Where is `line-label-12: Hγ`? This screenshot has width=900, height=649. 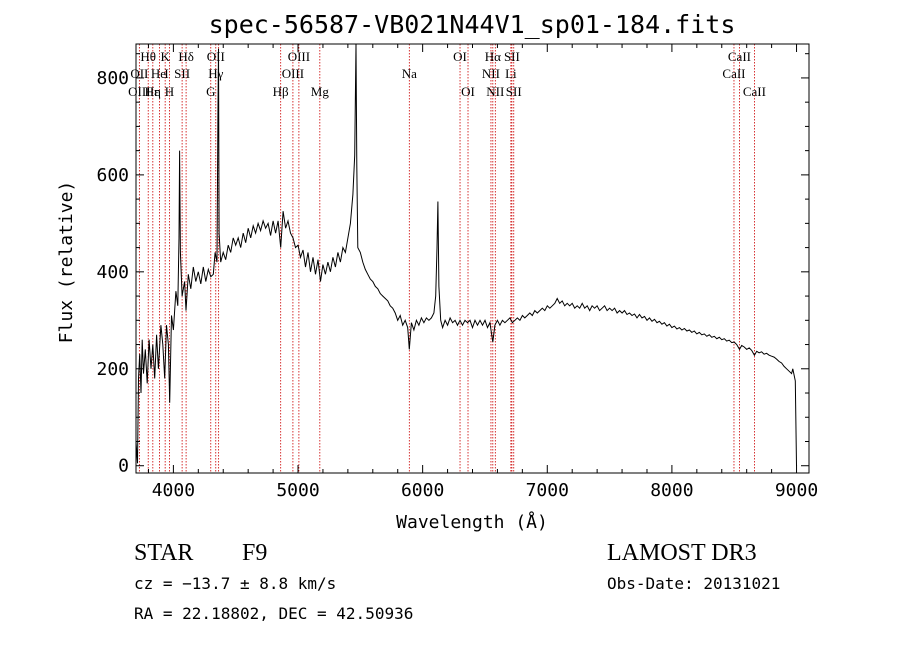
line-label-12: Hγ is located at coordinates (215, 73).